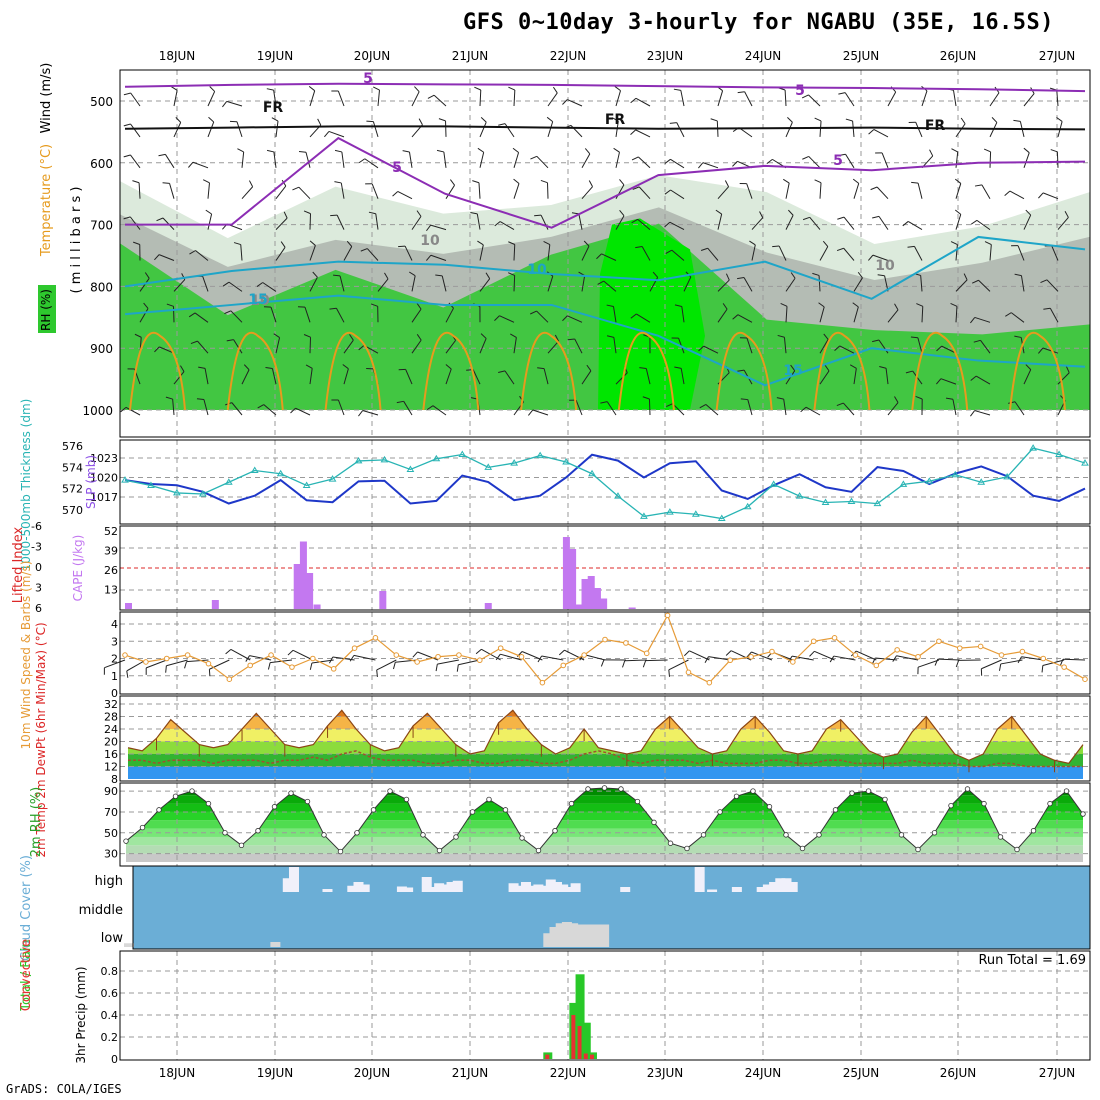  What do you see at coordinates (36, 822) in the screenshot?
I see `rh-axis-label: 2m RH (%)` at bounding box center [36, 822].